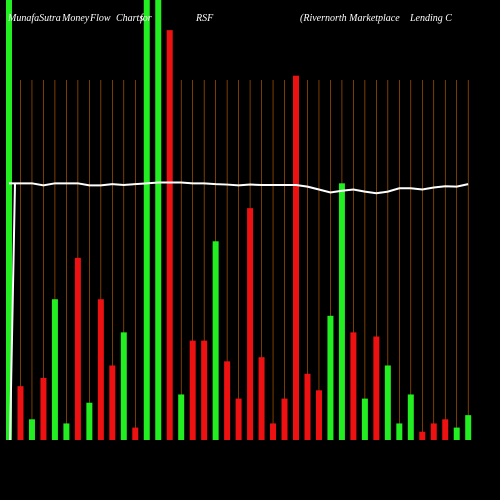 The width and height of the screenshot is (500, 500). What do you see at coordinates (204, 18) in the screenshot?
I see `title-part: RSF` at bounding box center [204, 18].